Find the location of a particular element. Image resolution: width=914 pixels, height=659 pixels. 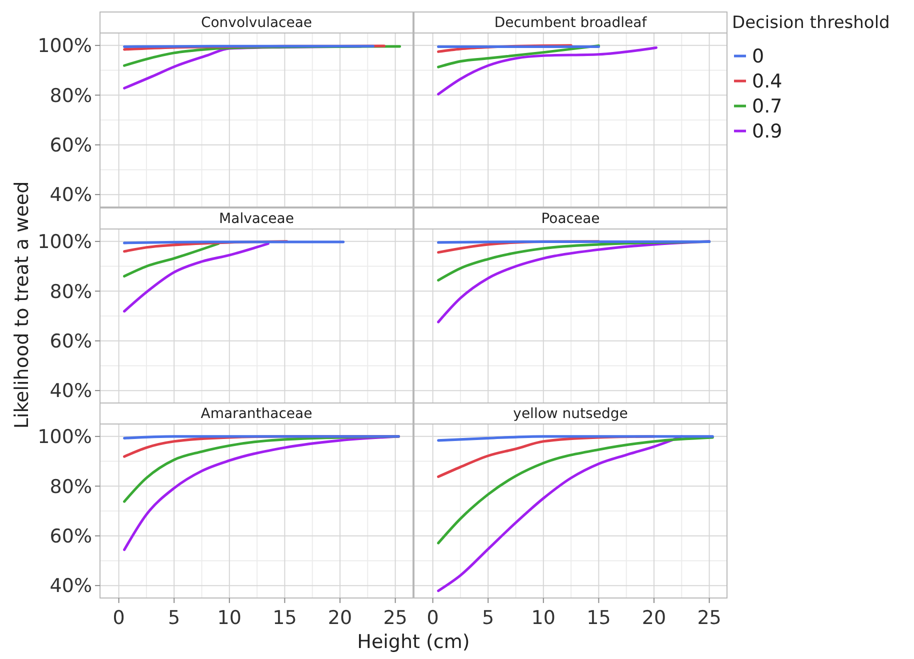

legend-label: 0.9 is located at coordinates (767, 131).